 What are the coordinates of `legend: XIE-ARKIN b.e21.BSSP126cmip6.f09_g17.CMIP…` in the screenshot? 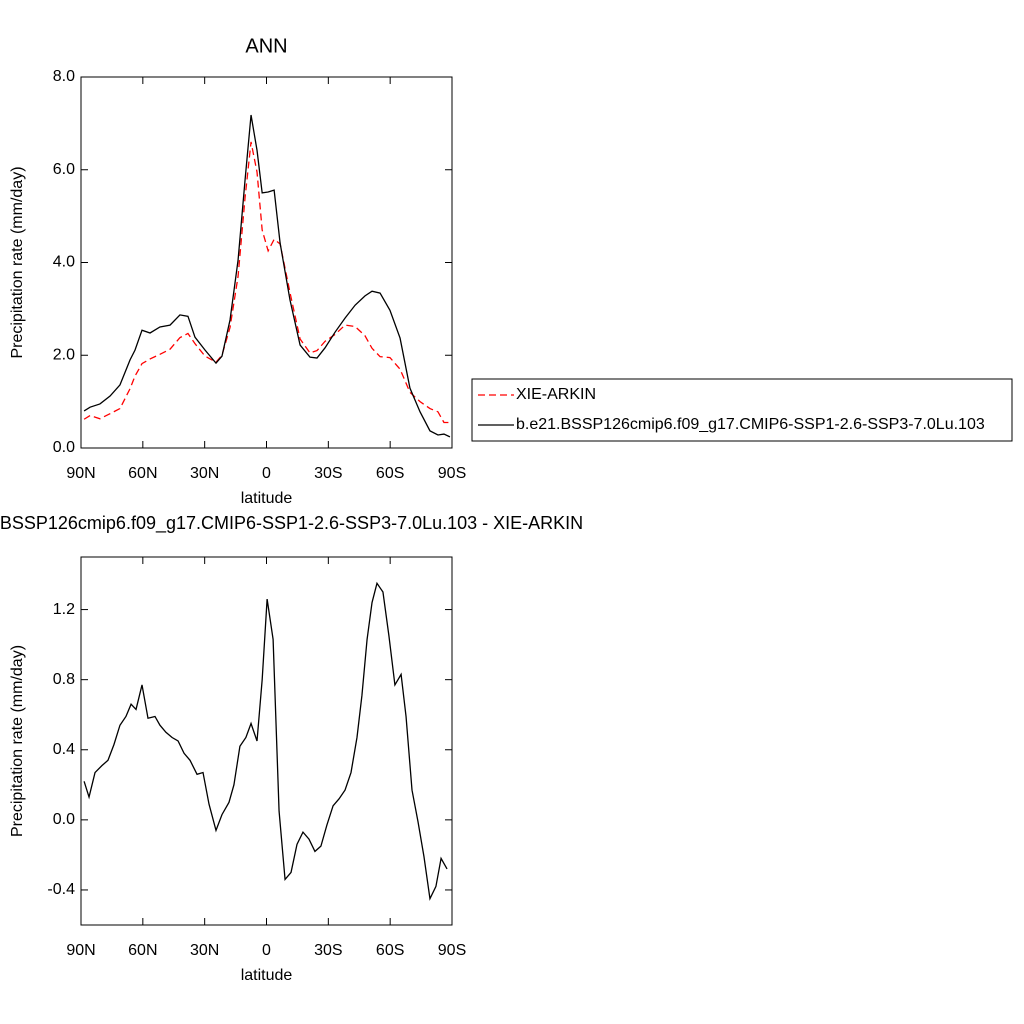 It's located at (742, 410).